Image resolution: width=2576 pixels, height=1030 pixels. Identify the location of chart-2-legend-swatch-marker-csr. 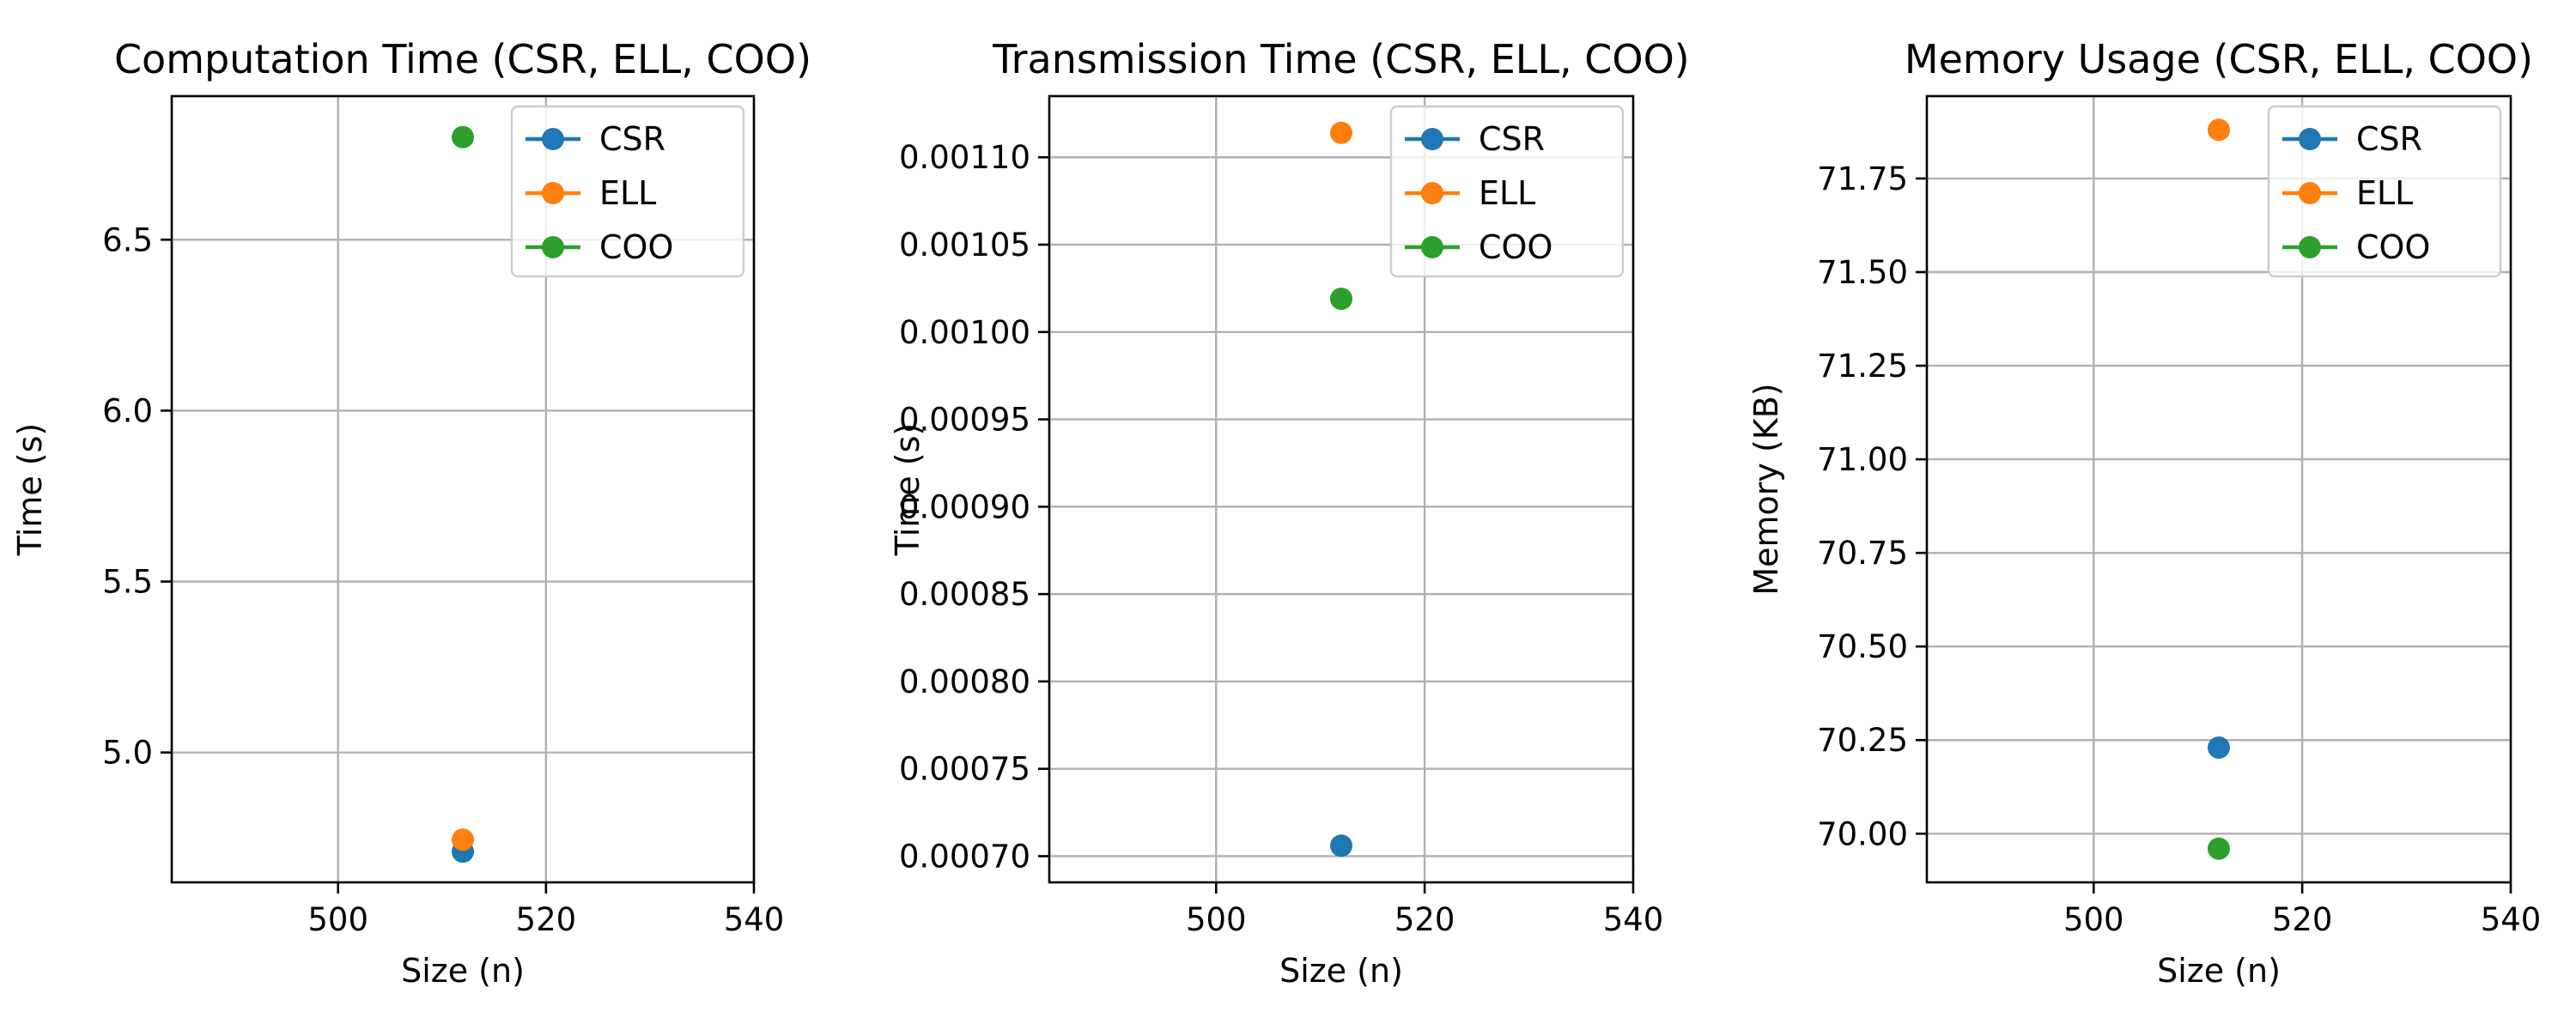
(1432, 139).